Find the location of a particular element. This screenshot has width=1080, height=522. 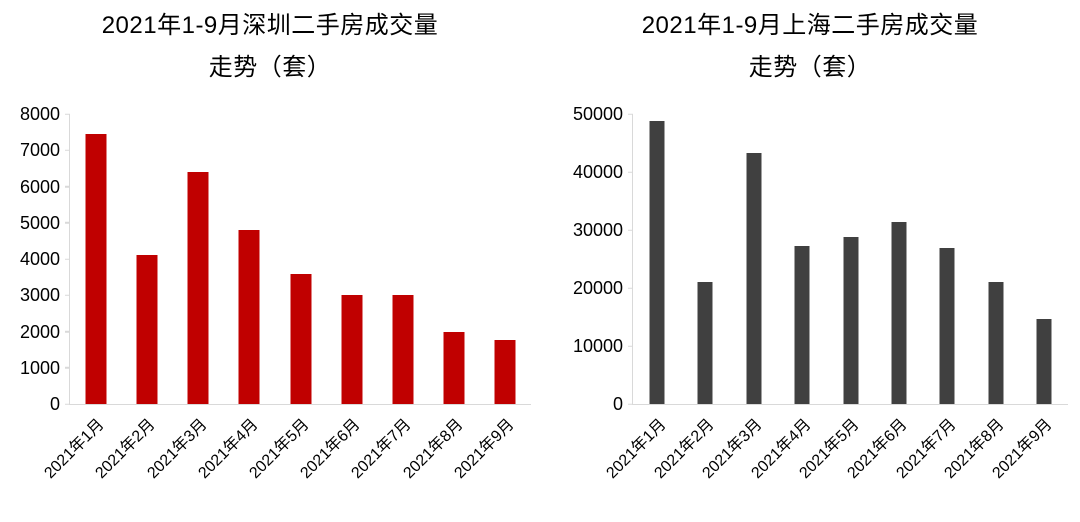

y-axis-tick-label: 8000 is located at coordinates (39, 114).